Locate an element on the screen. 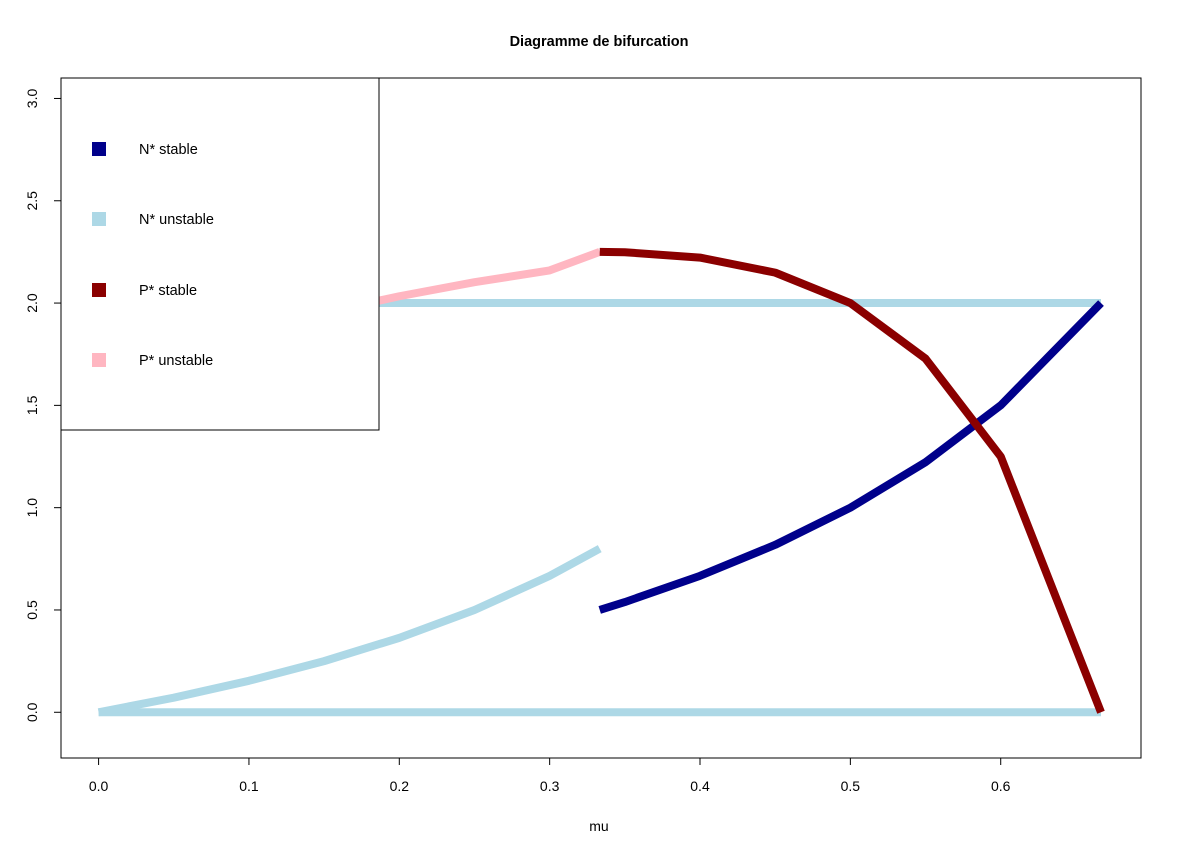  x-tick-label: 0.0 is located at coordinates (99, 786).